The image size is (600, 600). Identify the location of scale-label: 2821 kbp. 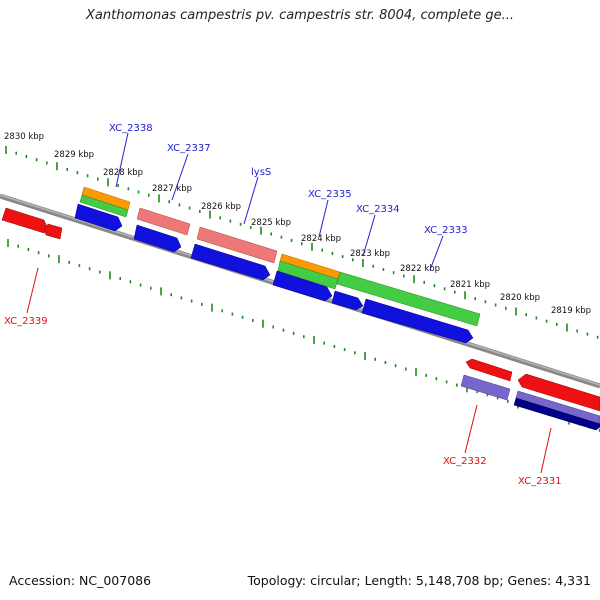
(470, 285).